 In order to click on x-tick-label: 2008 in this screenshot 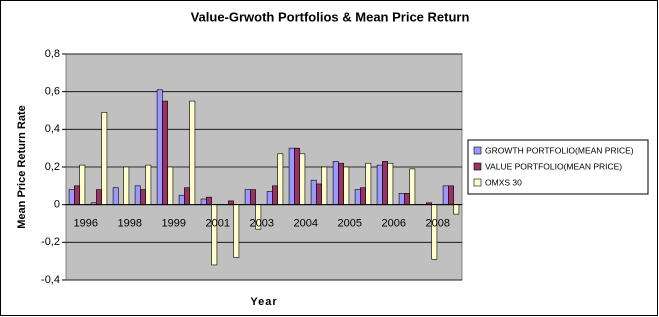, I will do `click(438, 224)`.